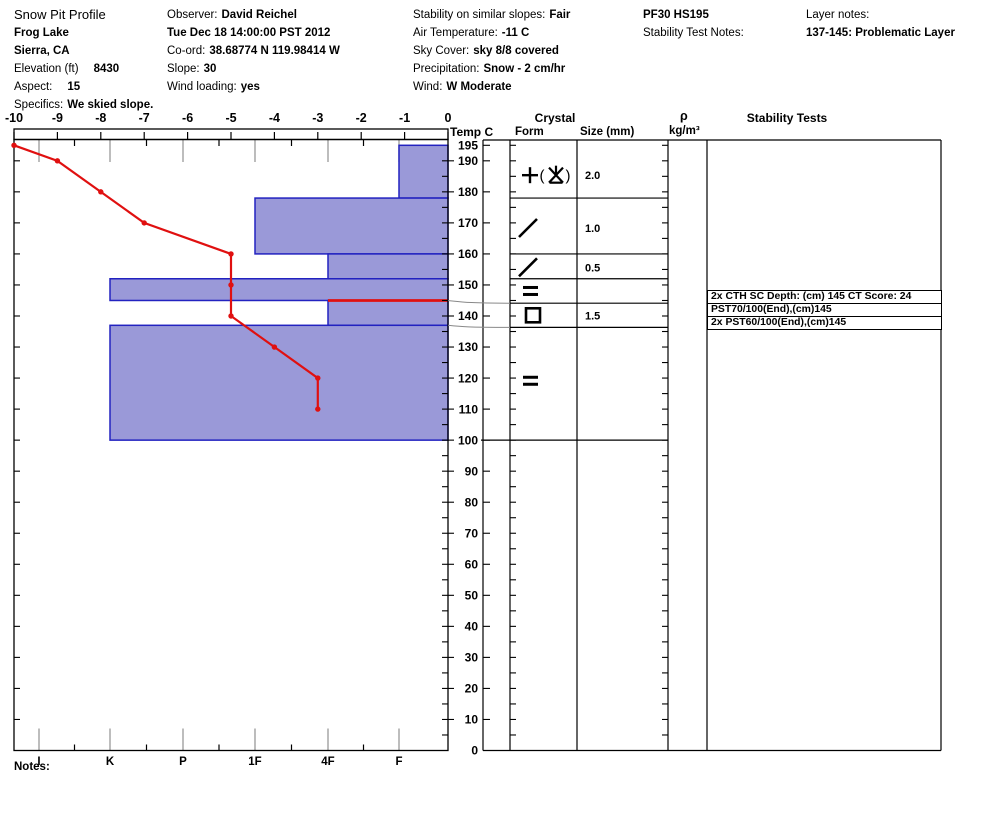 This screenshot has height=840, width=994. I want to click on stability-test-row: PST70/100(End),(cm)145, so click(824, 309).